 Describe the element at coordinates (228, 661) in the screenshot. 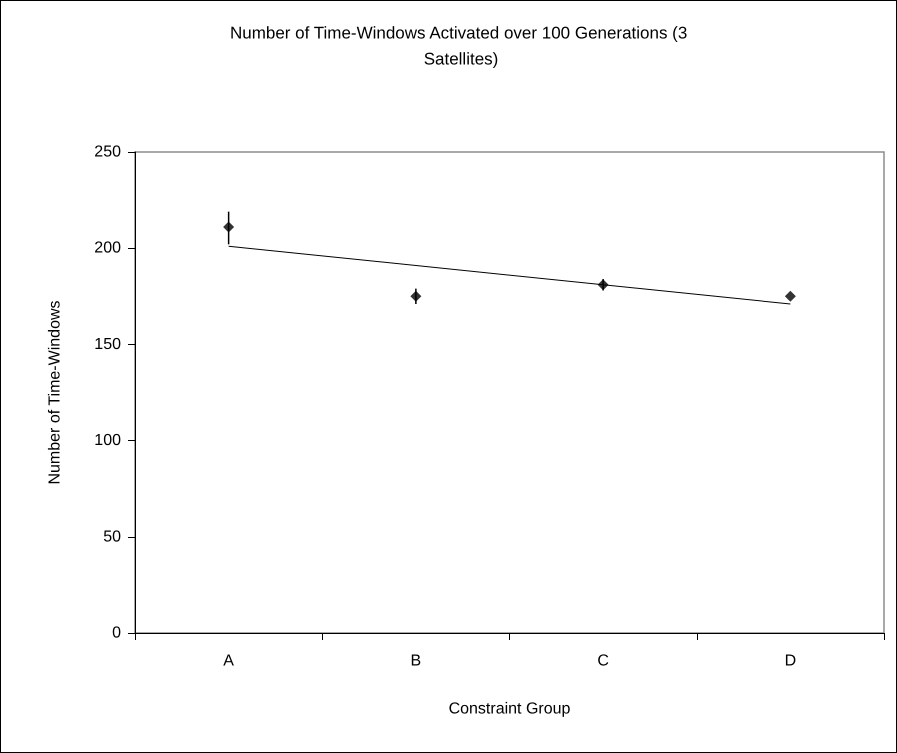

I see `x-tick-label: A` at that location.